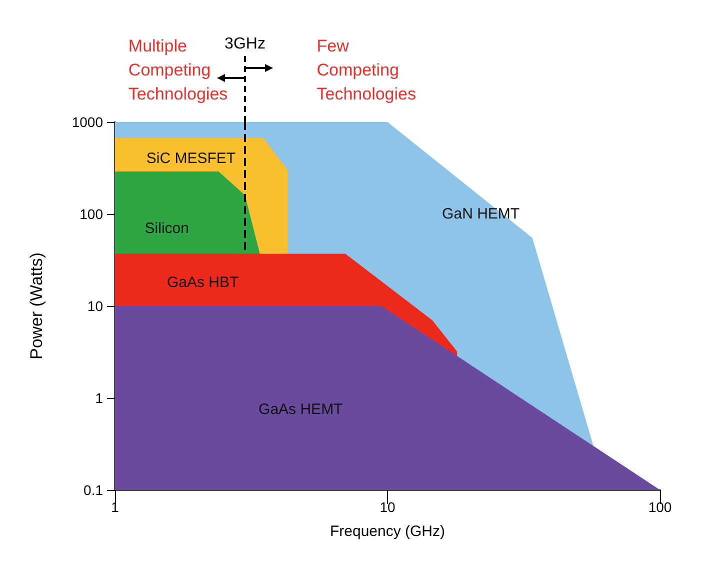  I want to click on series-label: GaN HEMT, so click(481, 214).